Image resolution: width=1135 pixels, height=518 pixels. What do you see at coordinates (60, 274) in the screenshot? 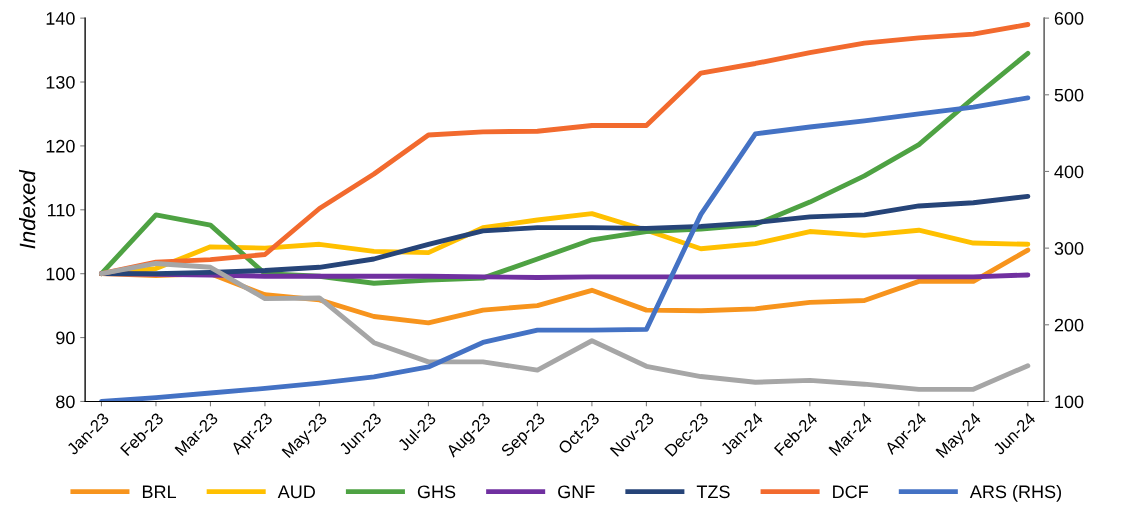
I see `y-tick-label: 100` at bounding box center [60, 274].